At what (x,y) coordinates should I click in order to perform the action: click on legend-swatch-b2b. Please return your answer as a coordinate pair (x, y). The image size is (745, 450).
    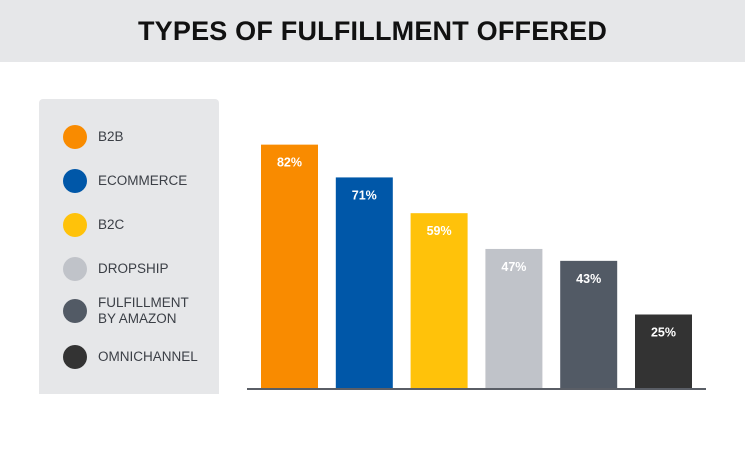
    Looking at the image, I should click on (75, 137).